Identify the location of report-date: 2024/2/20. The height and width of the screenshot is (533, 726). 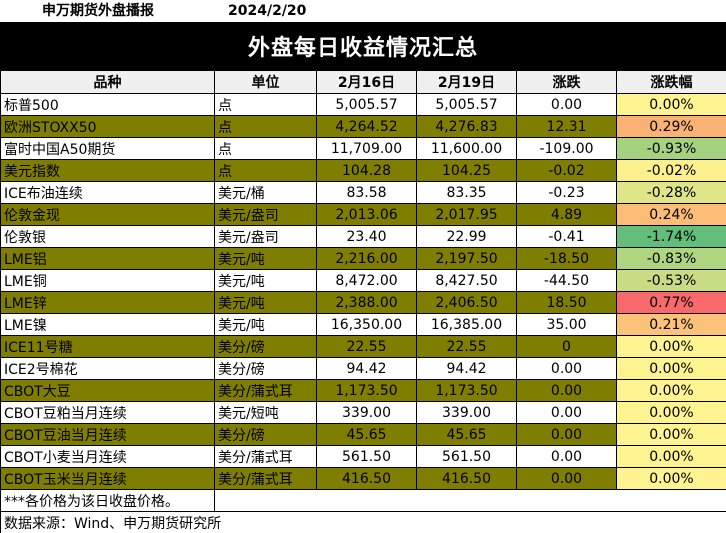
(267, 11).